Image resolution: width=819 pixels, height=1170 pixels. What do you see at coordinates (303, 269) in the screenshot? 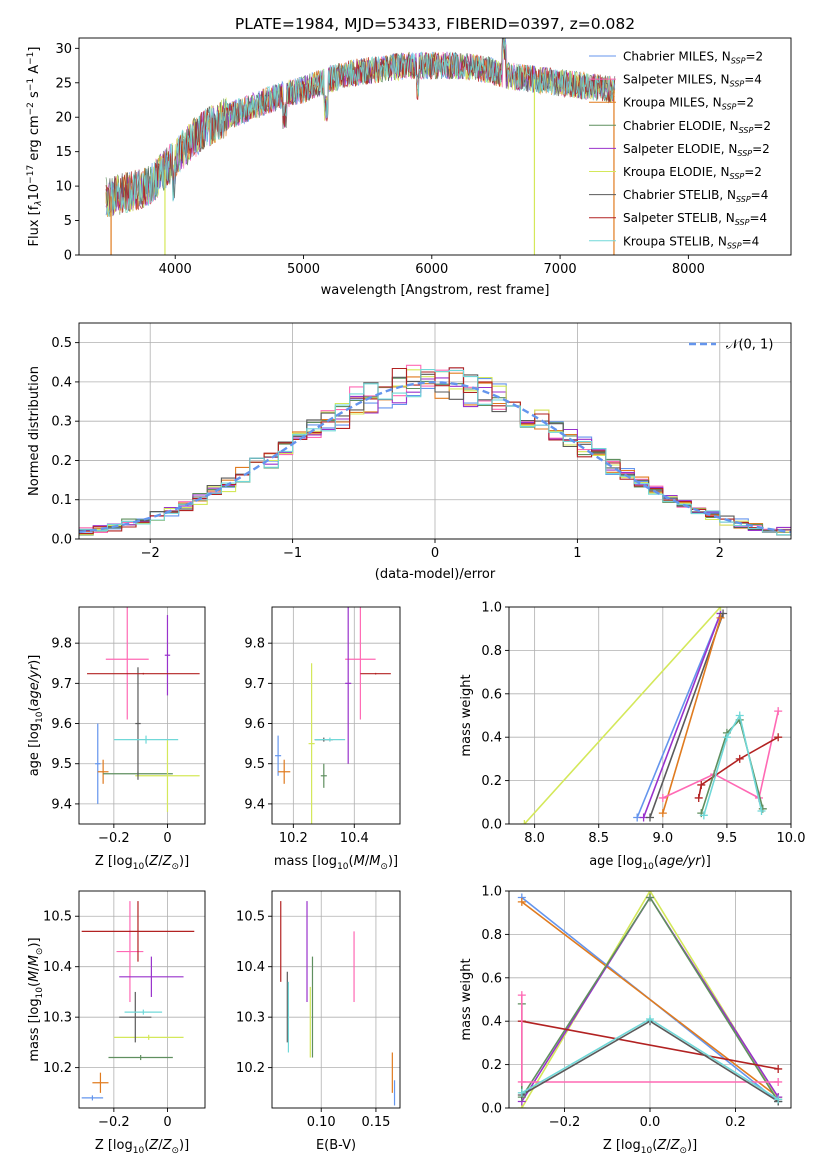
I see `x-tick-label: 5000` at bounding box center [303, 269].